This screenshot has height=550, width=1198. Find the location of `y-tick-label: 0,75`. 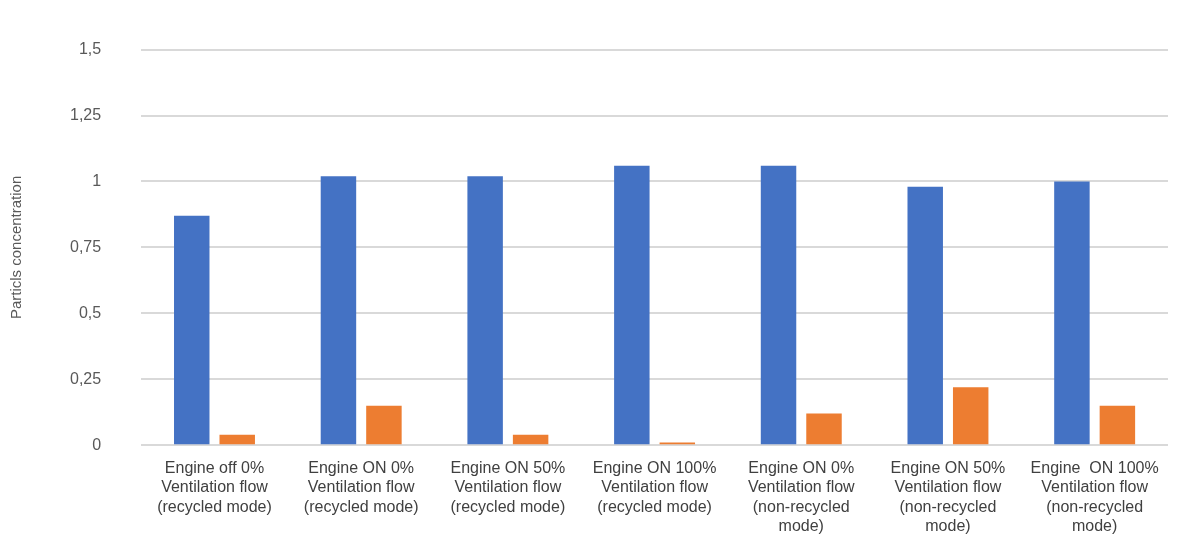

y-tick-label: 0,75 is located at coordinates (86, 246).